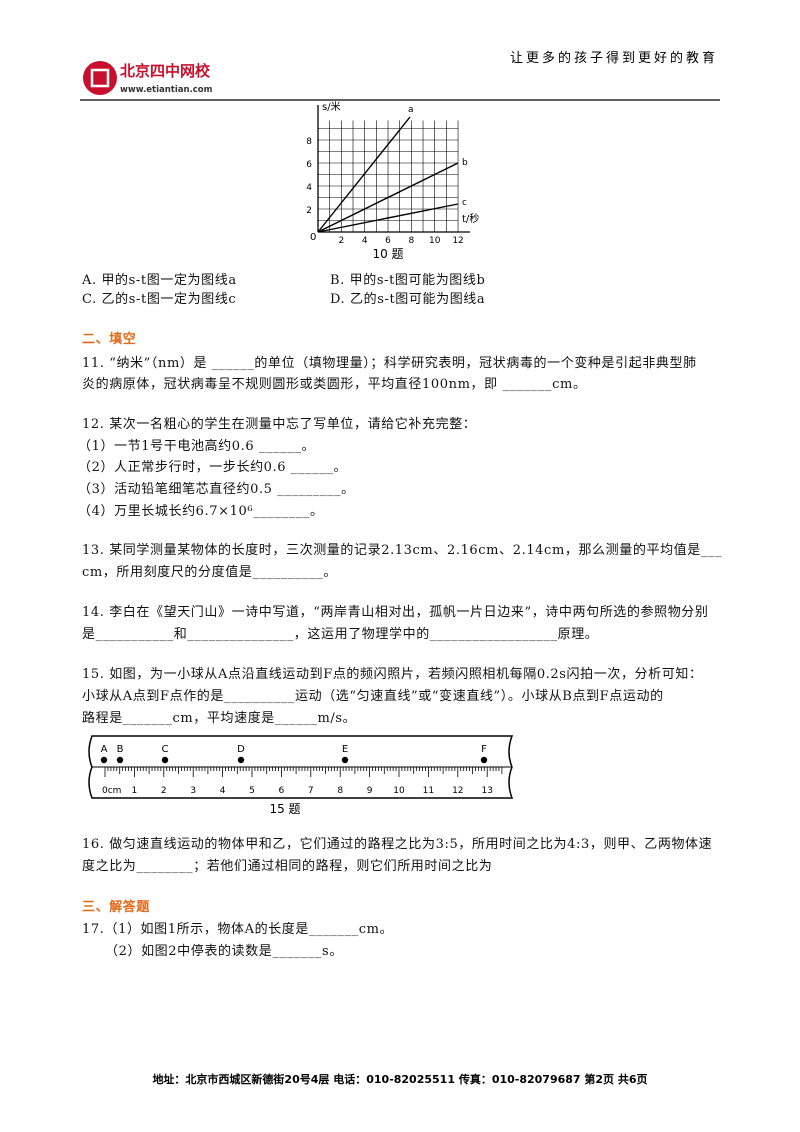 The width and height of the screenshot is (800, 1132). I want to click on point-label: C, so click(165, 749).